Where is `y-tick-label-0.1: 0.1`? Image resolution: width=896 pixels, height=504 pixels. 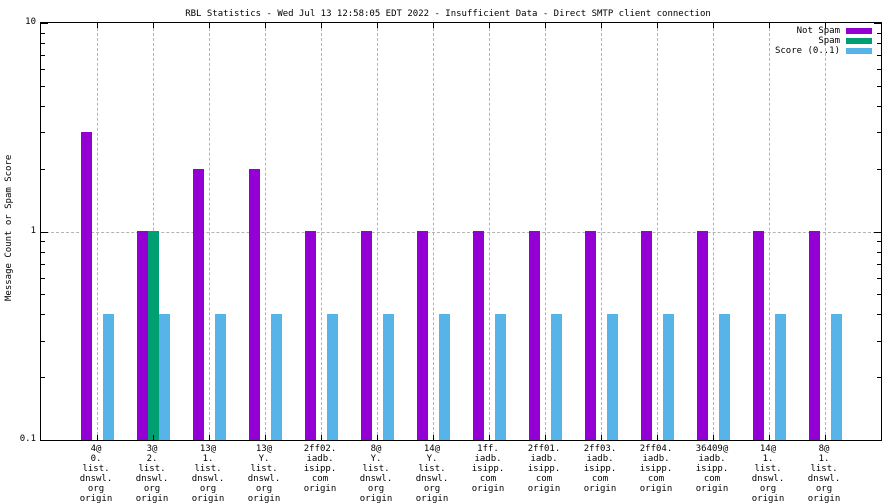
y-tick-label-0.1: 0.1 is located at coordinates (27, 439).